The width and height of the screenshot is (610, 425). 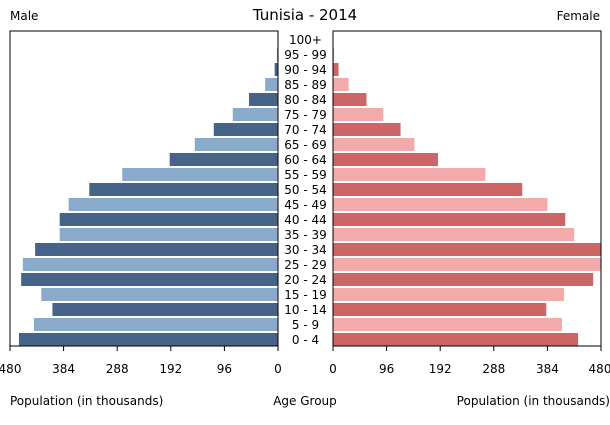 What do you see at coordinates (305, 325) in the screenshot?
I see `age-group-label: 5 - 9` at bounding box center [305, 325].